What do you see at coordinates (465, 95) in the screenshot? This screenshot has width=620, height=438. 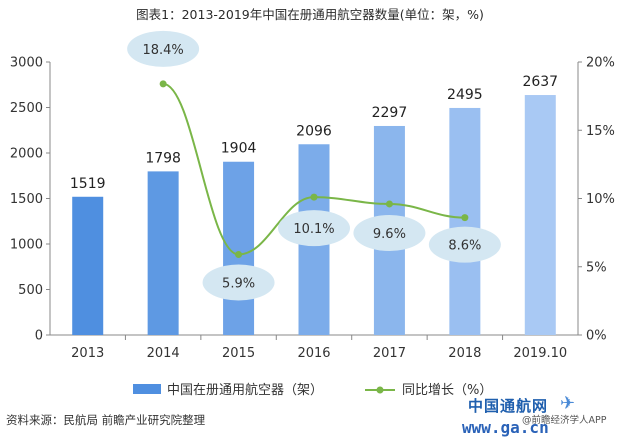 I see `bar-value-label: 2495` at bounding box center [465, 95].